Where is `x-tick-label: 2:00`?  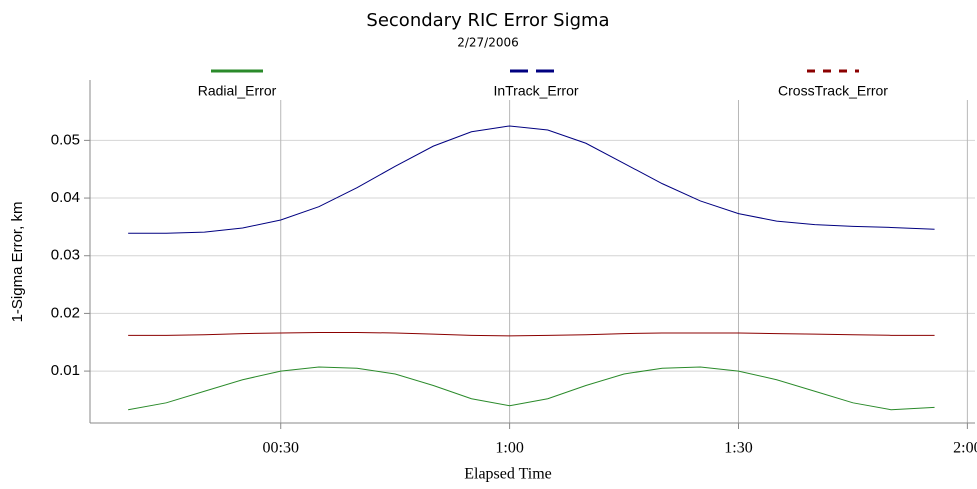
x-tick-label: 2:00 is located at coordinates (965, 448).